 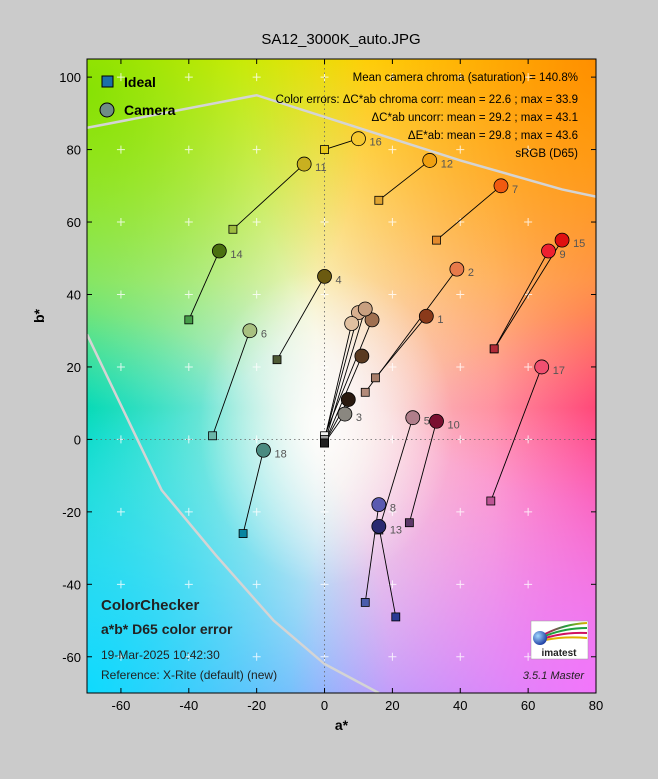 I want to click on y-tick-label: -60, so click(x=71, y=657).